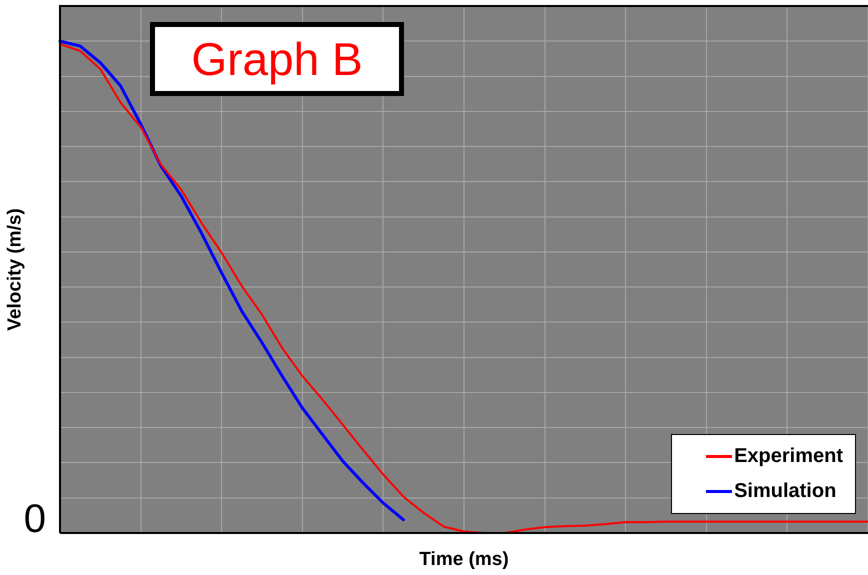 Image resolution: width=868 pixels, height=575 pixels. I want to click on legend-label: Experiment, so click(788, 456).